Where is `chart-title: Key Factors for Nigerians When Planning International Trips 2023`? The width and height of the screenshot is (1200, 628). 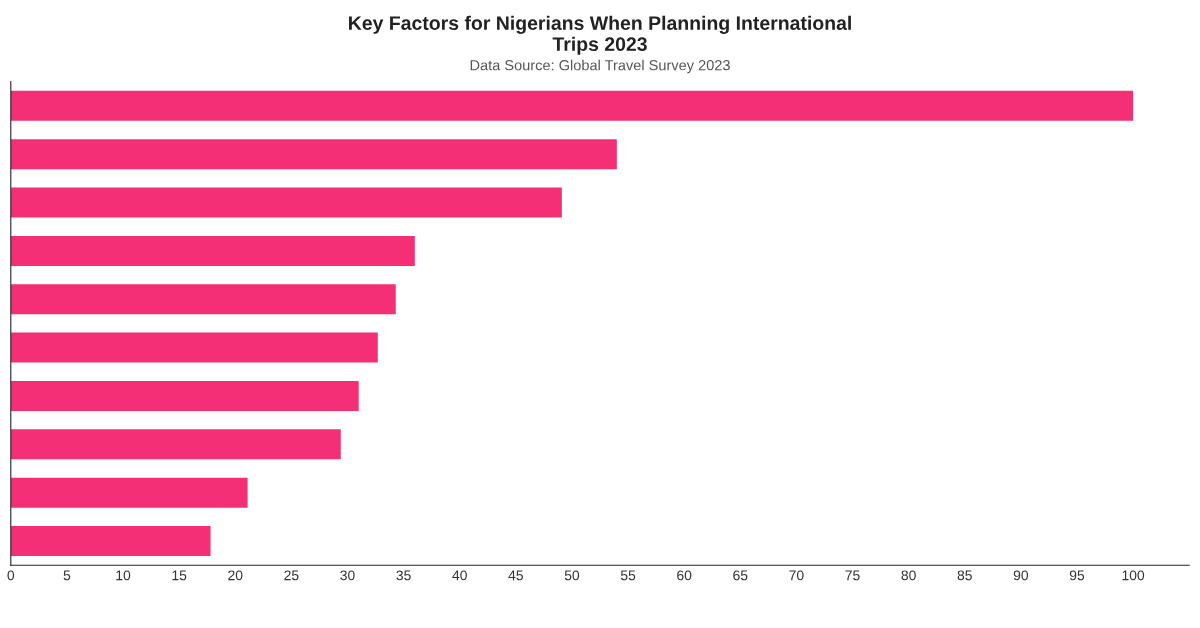 chart-title: Key Factors for Nigerians When Planning International Trips 2023 is located at coordinates (600, 35).